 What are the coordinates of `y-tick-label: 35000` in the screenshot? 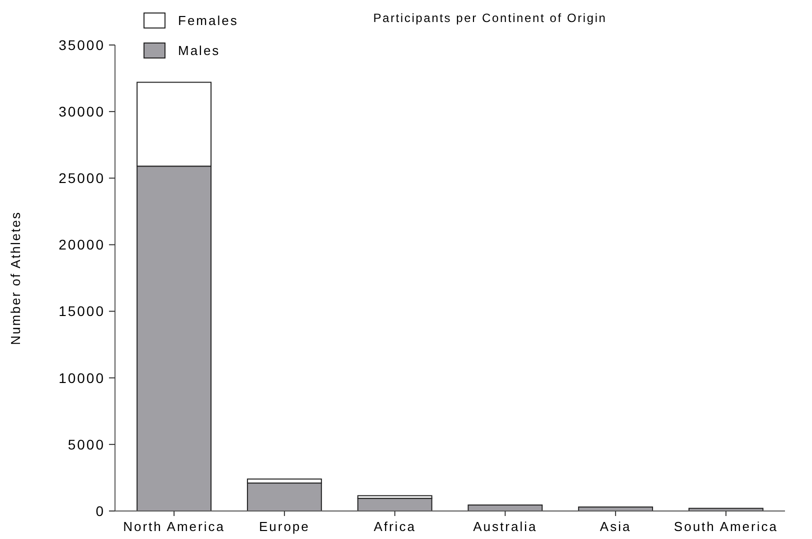 It's located at (81, 44).